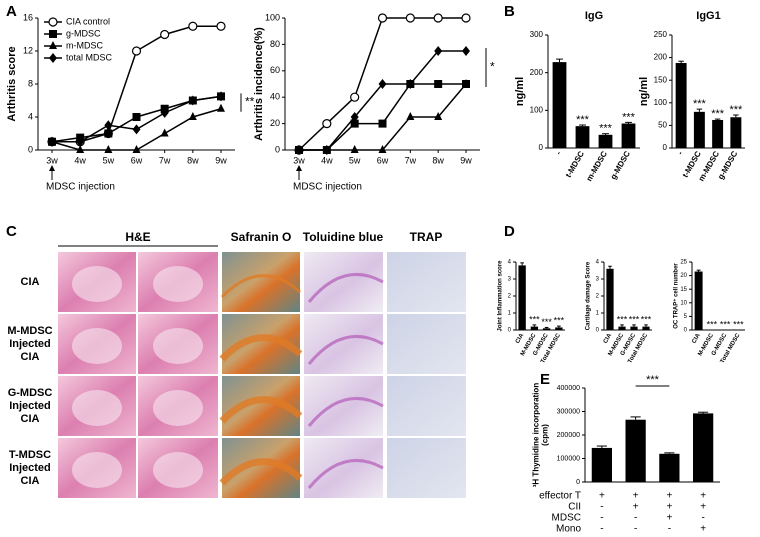 The height and width of the screenshot is (537, 760). What do you see at coordinates (28, 50) in the screenshot?
I see `y-tick-label: 12` at bounding box center [28, 50].